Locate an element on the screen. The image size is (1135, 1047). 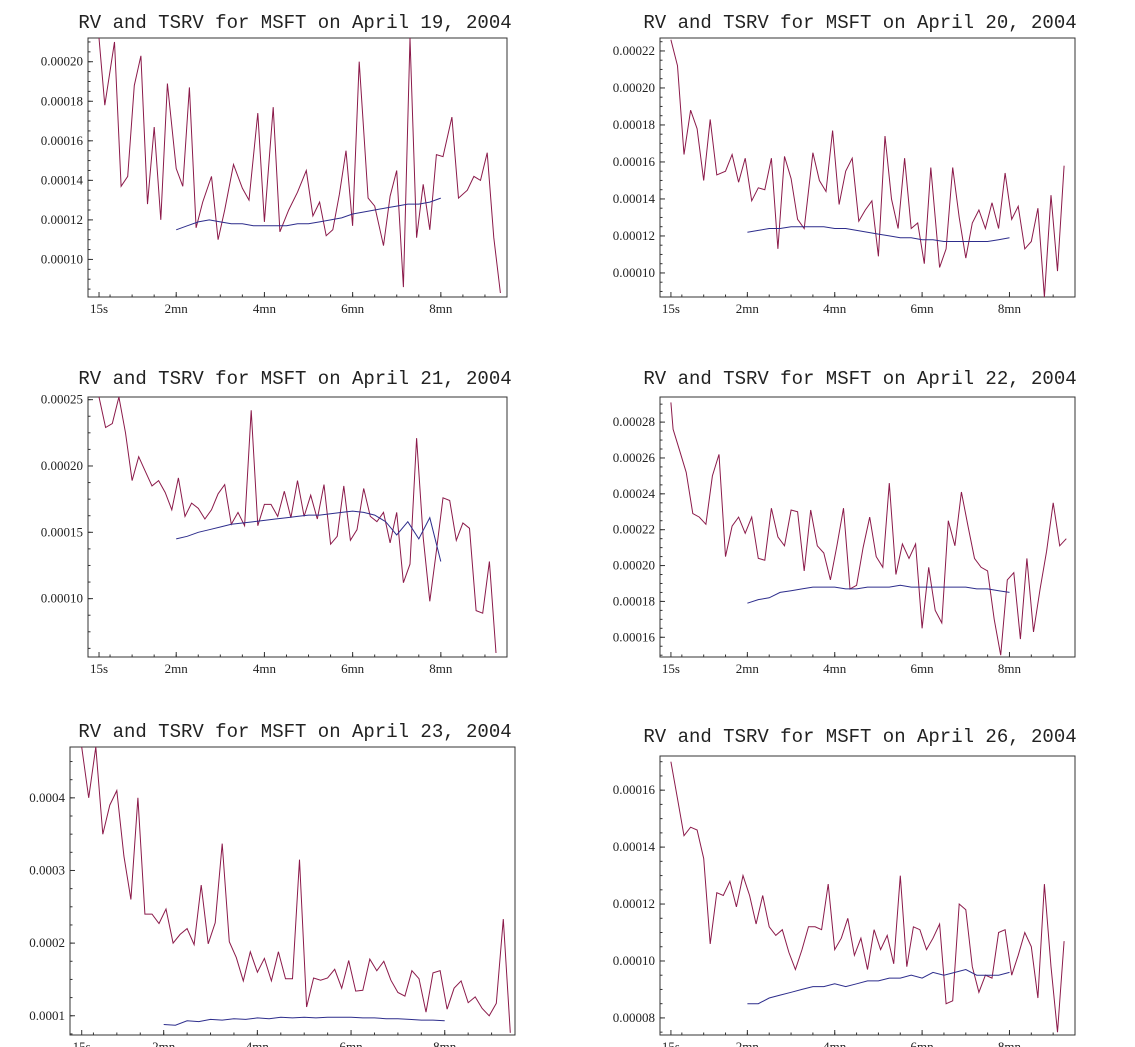
chart-title: RV and TSRV for MSFT on April 20, 2004 is located at coordinates (859, 23).